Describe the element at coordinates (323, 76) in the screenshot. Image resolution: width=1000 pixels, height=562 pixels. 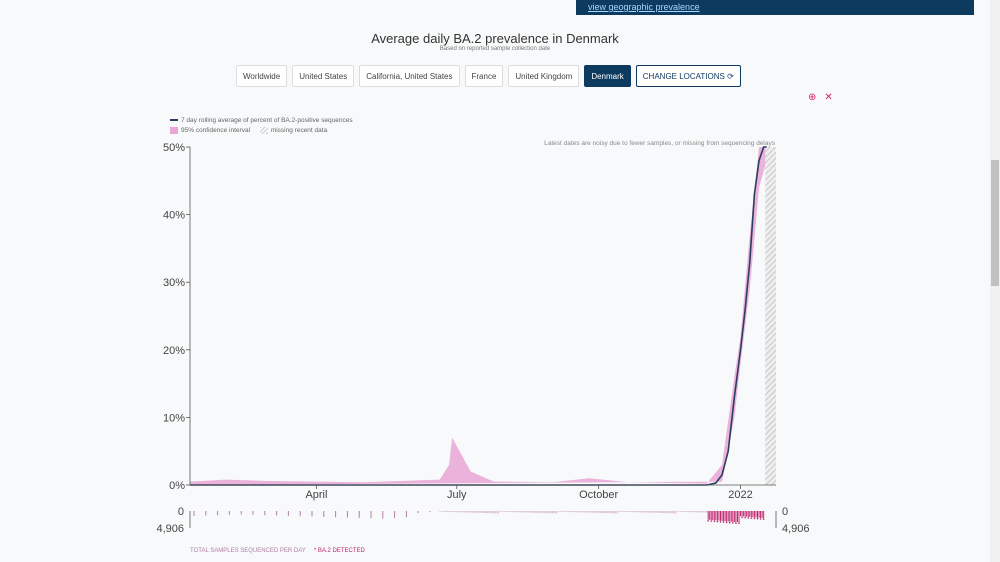
I see `location-united-states: United States` at that location.